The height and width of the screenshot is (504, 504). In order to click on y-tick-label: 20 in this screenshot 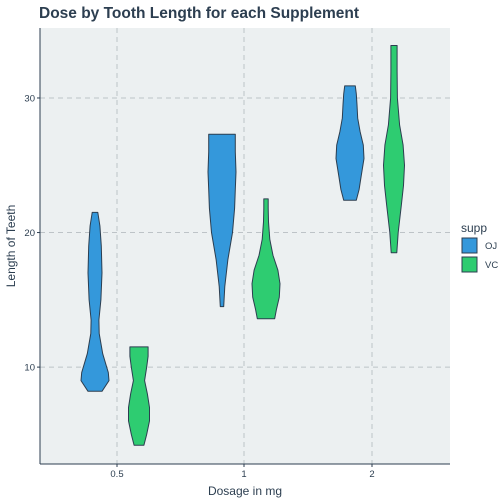, I will do `click(29, 233)`.